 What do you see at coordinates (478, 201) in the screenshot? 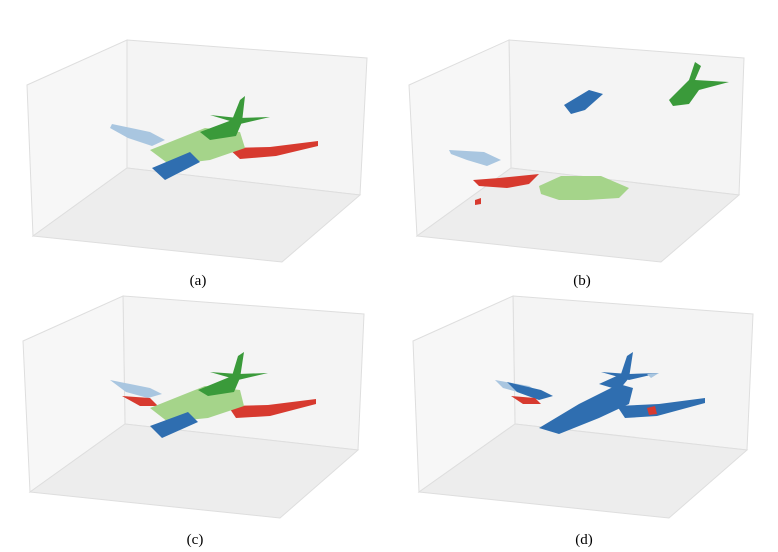
I see `debris-red` at bounding box center [478, 201].